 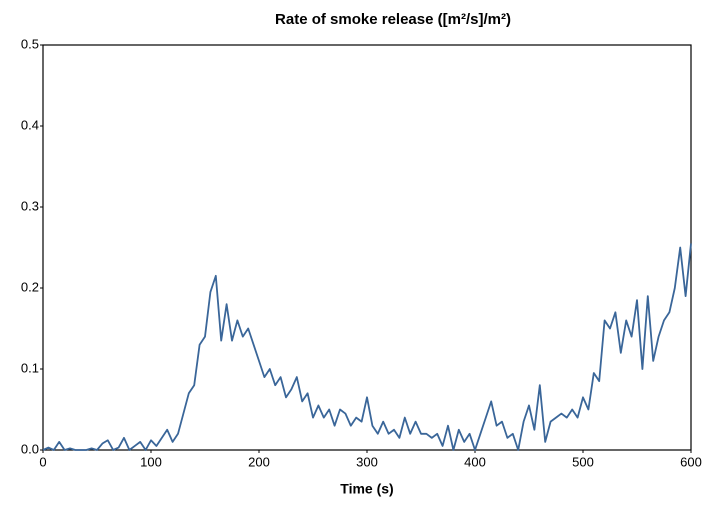 What do you see at coordinates (393, 19) in the screenshot?
I see `chart-title: Rate of smoke release ([m²/s]/m²)` at bounding box center [393, 19].